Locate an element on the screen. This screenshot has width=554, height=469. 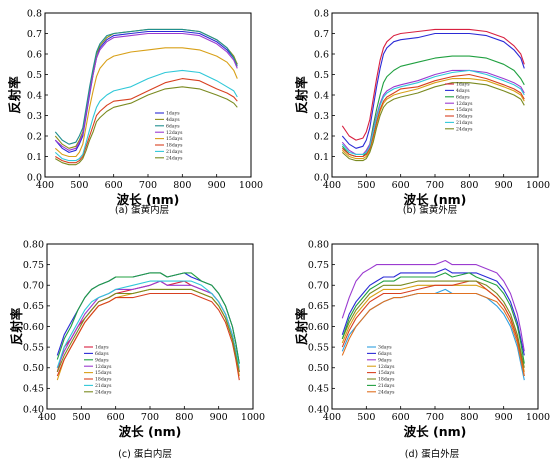
x-tick-label: 1000 is located at coordinates (538, 185).